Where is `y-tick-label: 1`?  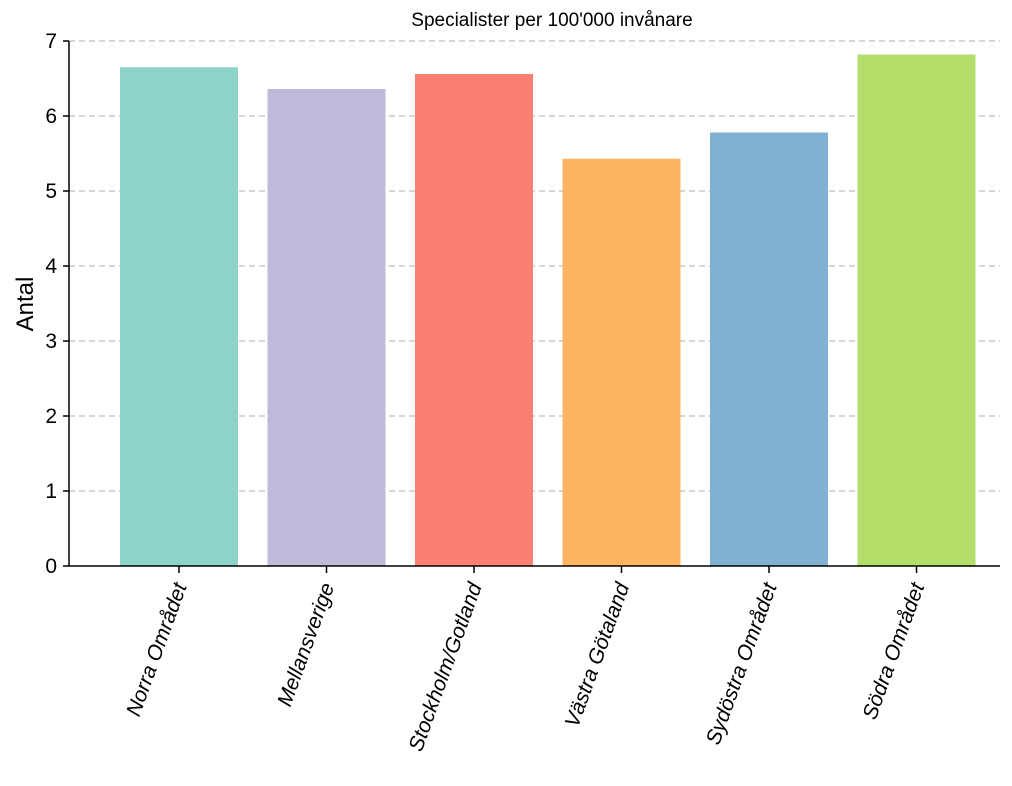
y-tick-label: 1 is located at coordinates (51, 491).